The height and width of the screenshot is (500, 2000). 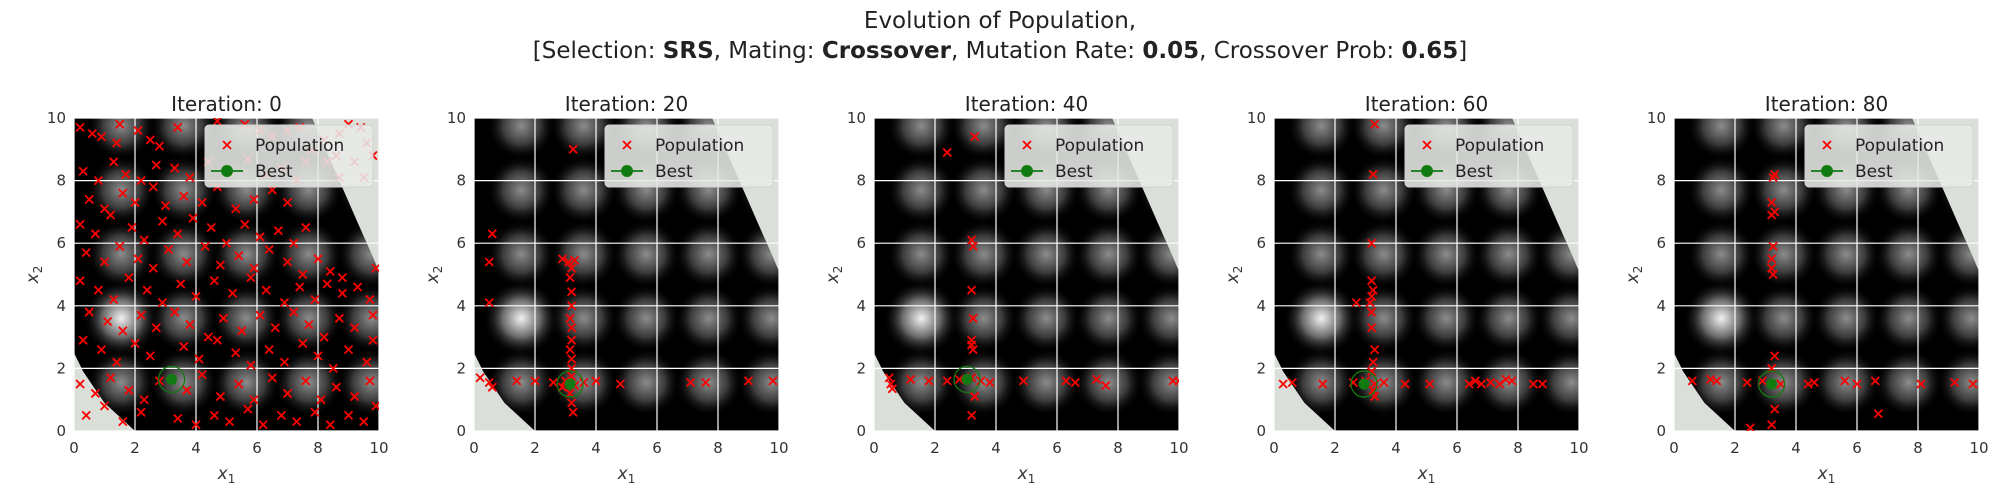 I want to click on legend-box, so click(x=1489, y=156).